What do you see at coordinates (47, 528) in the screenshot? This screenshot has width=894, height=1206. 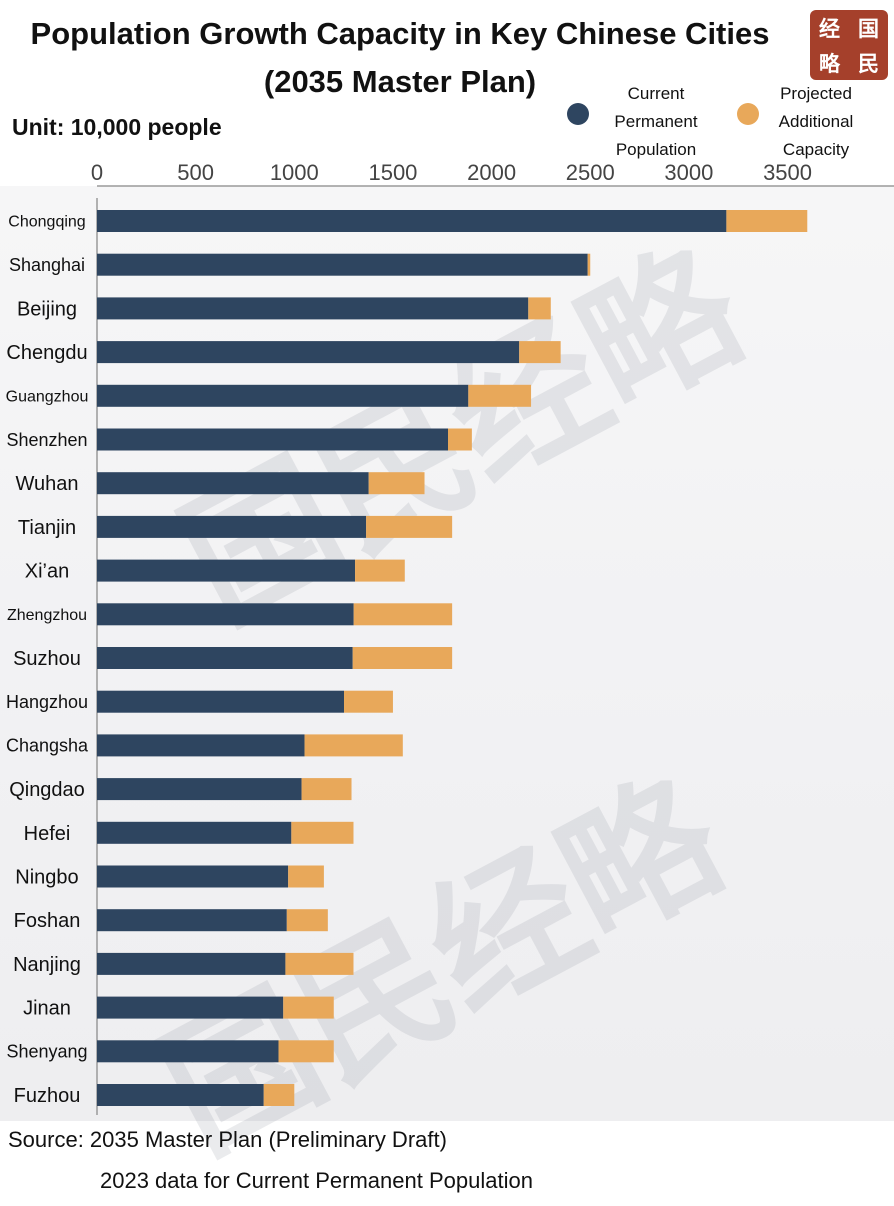 I see `category-label: Tianjin` at bounding box center [47, 528].